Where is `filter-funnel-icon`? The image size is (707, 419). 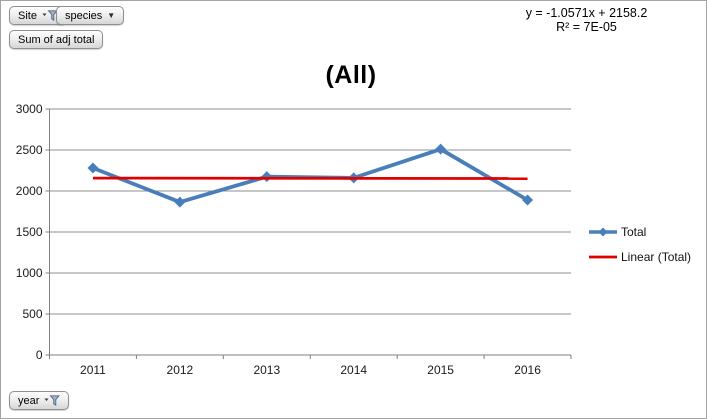 filter-funnel-icon is located at coordinates (52, 400).